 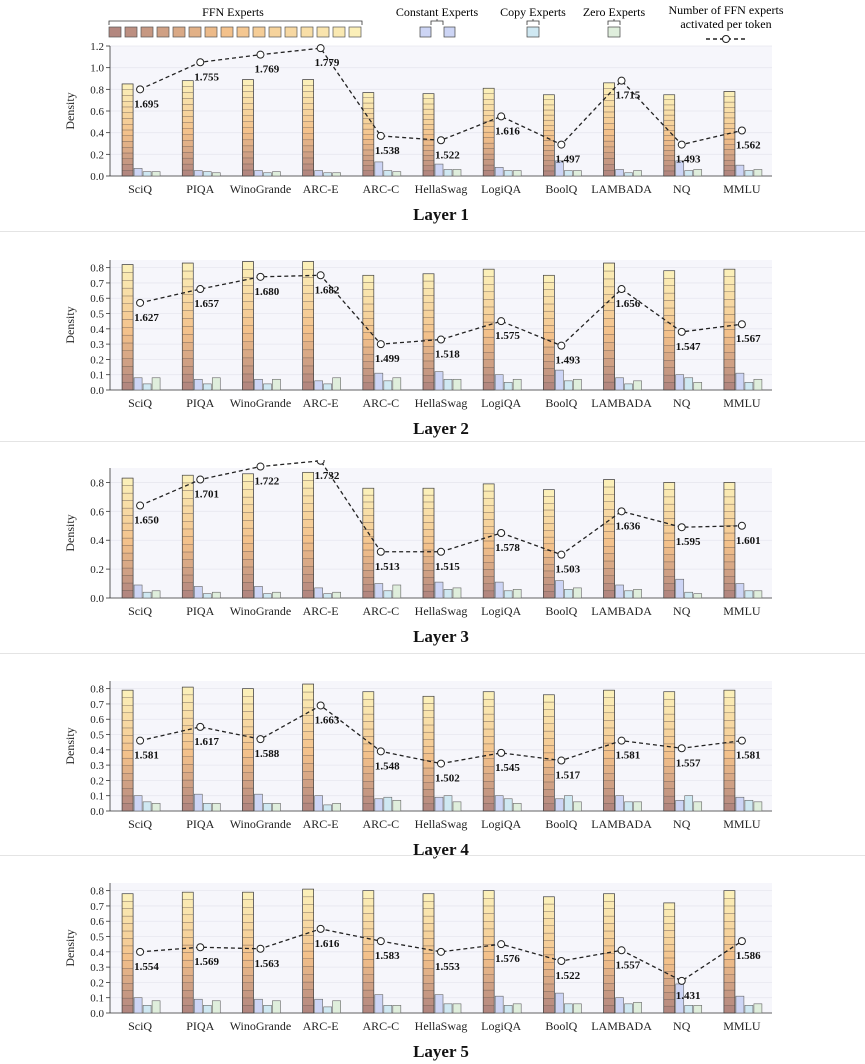 What do you see at coordinates (187, 536) in the screenshot?
I see `bar-ffn-piqa` at bounding box center [187, 536].